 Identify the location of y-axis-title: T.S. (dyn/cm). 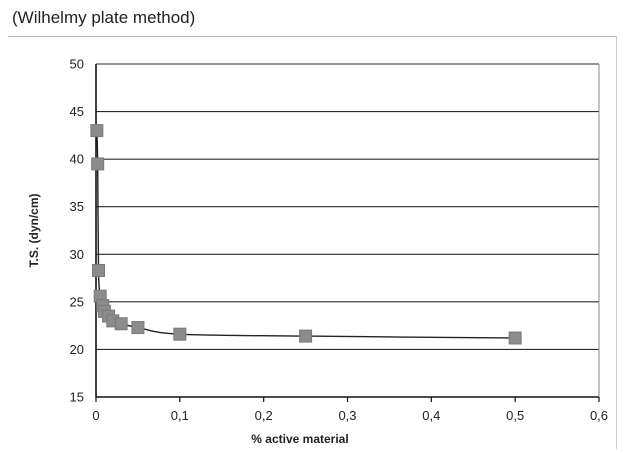
(34, 230).